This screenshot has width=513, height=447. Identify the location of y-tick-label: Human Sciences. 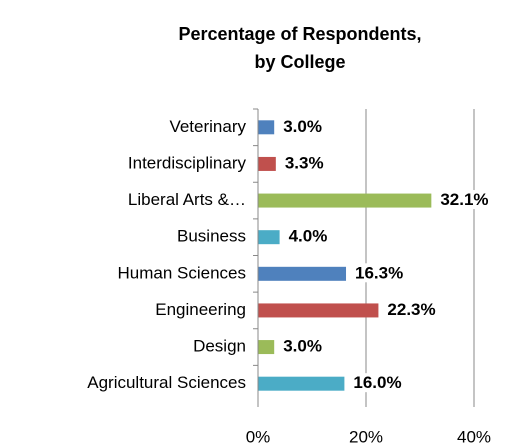
(181, 272).